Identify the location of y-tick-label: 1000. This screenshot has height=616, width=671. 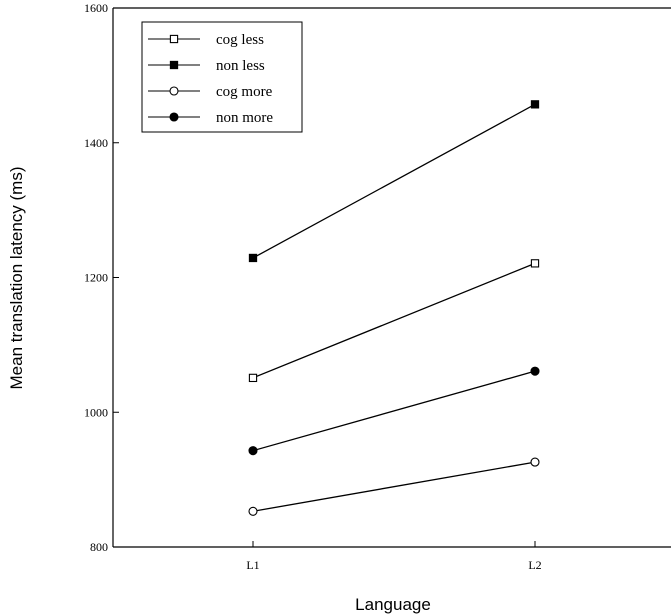
(96, 412).